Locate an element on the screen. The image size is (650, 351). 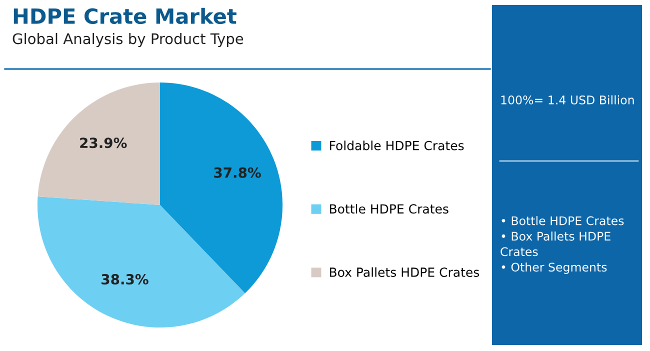
legend-label: Bottle HDPE Crates is located at coordinates (389, 209).